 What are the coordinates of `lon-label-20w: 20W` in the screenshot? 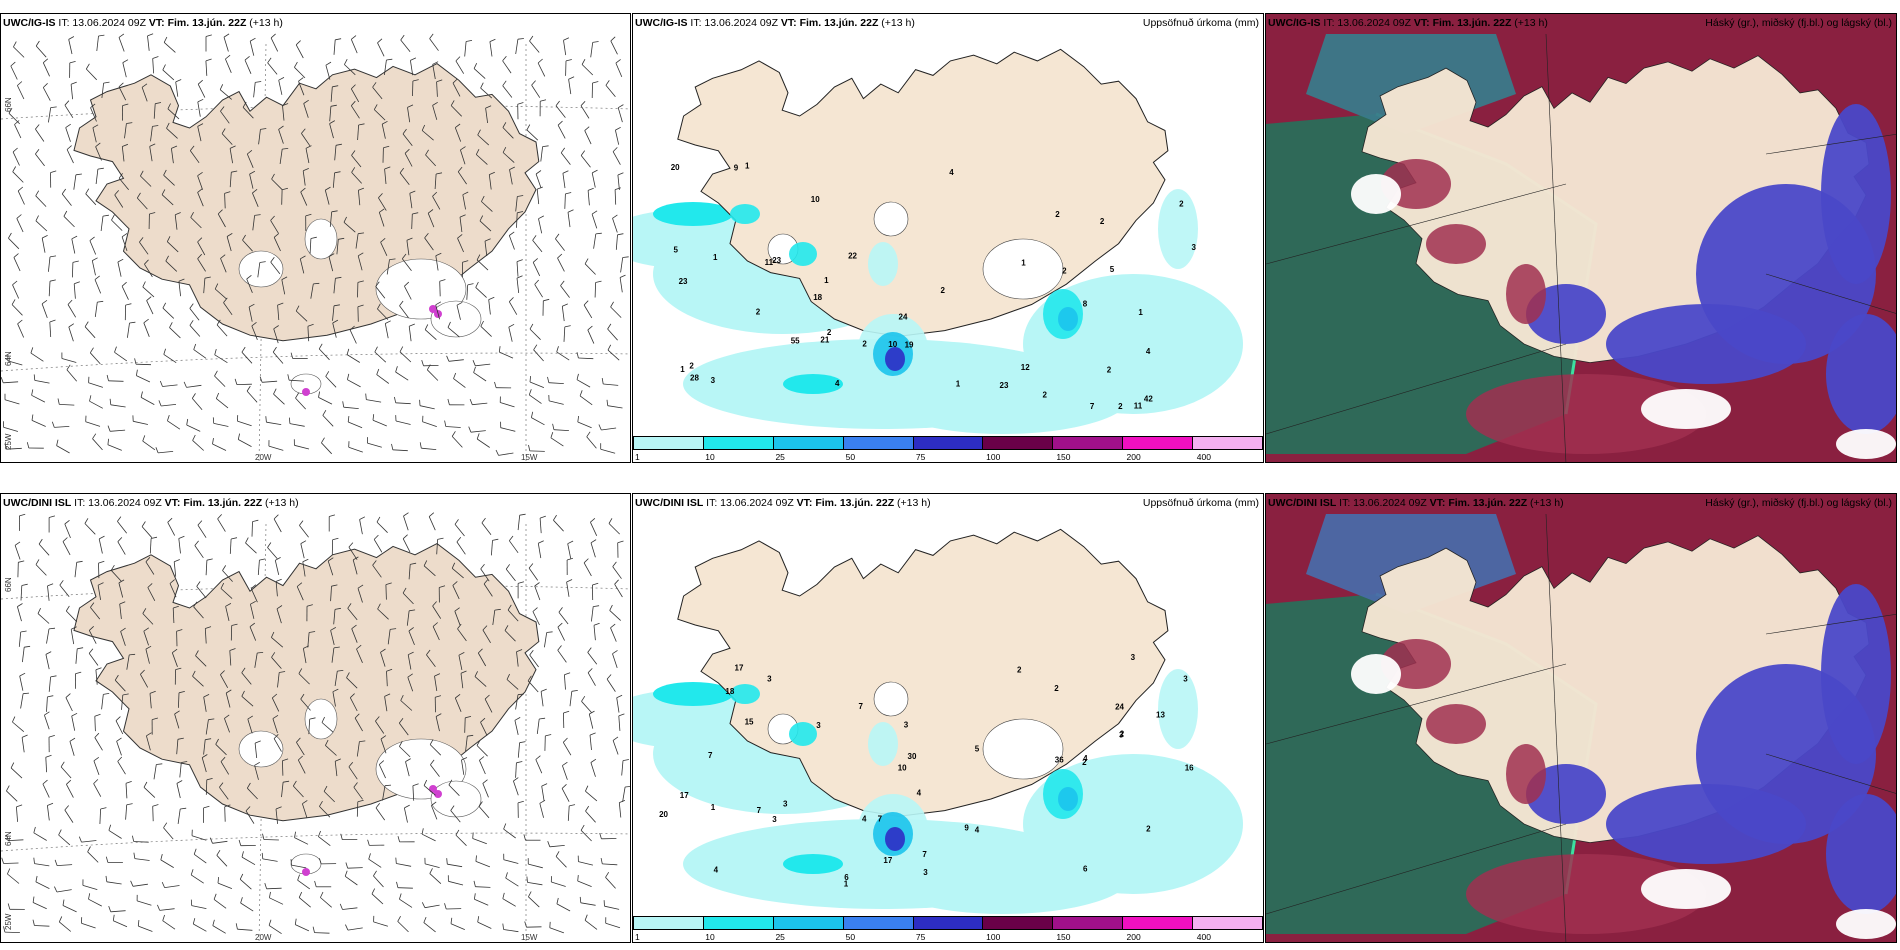 It's located at (263, 457).